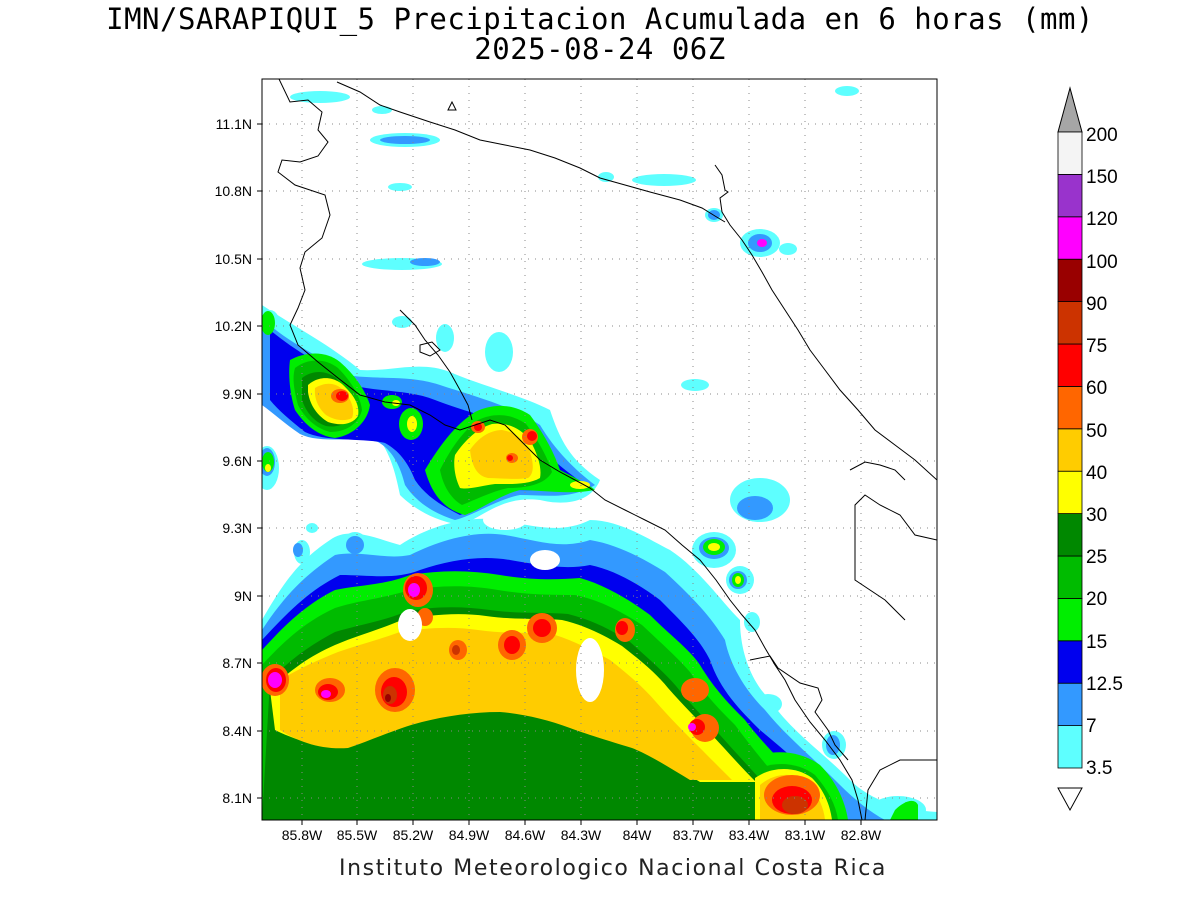 Image resolution: width=1200 pixels, height=900 pixels. I want to click on lon-tick-label: 84.3W, so click(581, 835).